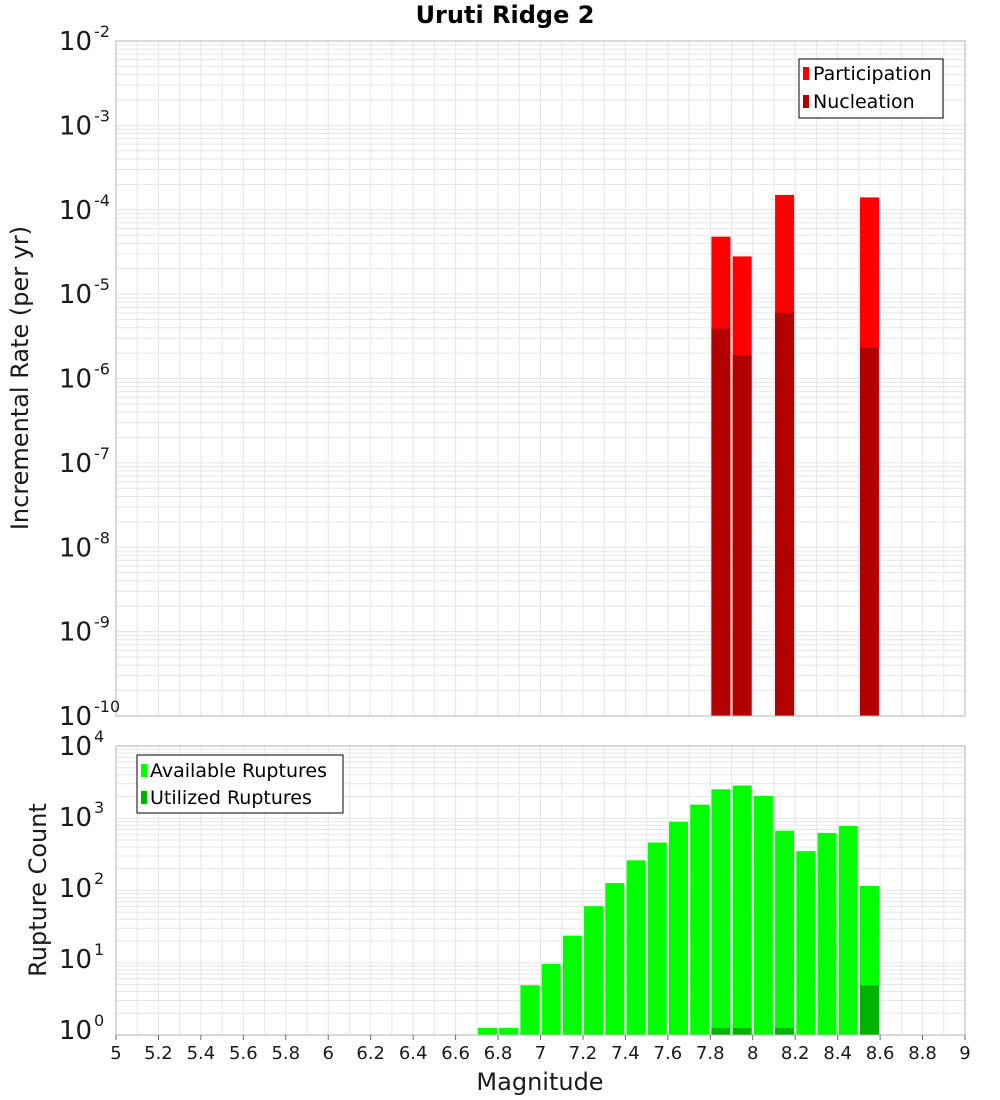  I want to click on legend-swatch-nucleation, so click(806, 101).